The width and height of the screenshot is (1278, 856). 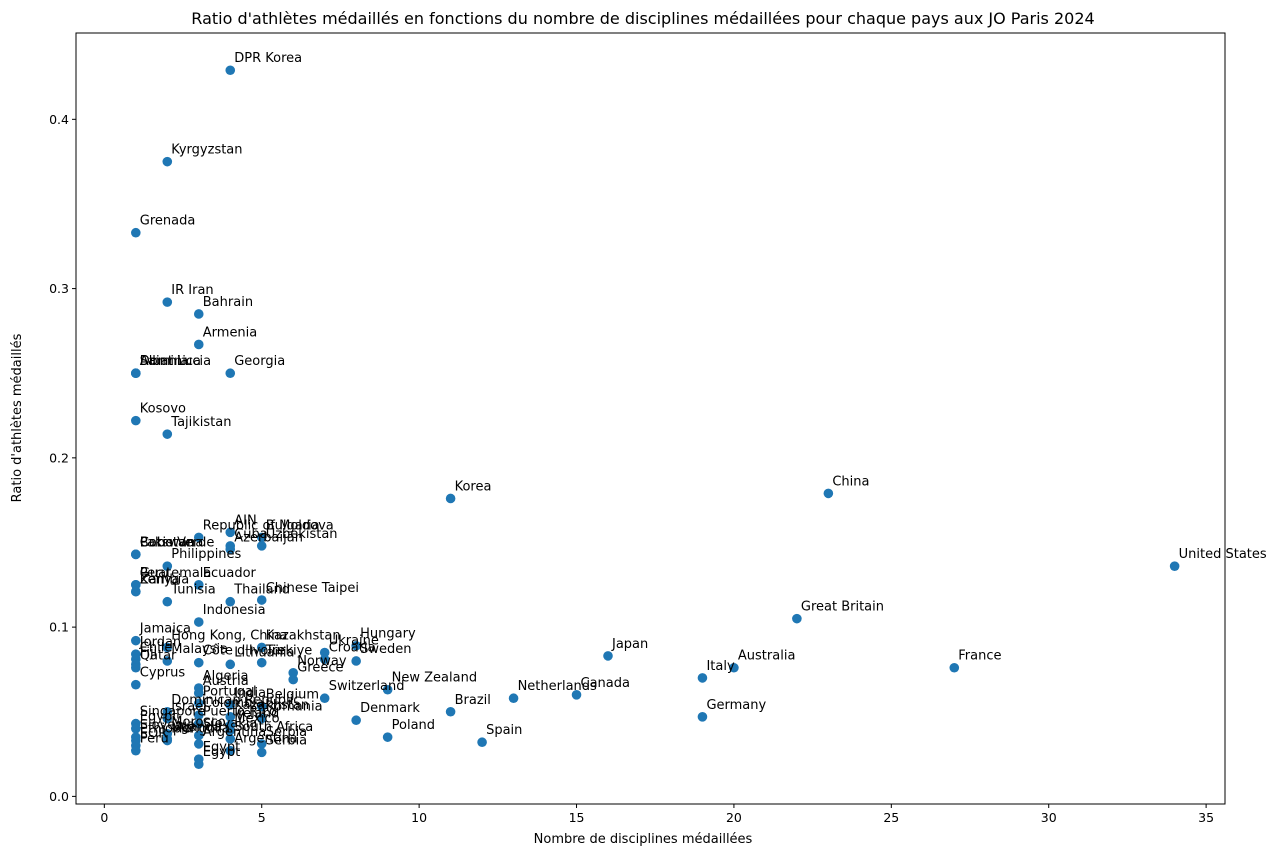 I want to click on point-label: Saint Lucia, so click(x=175, y=361).